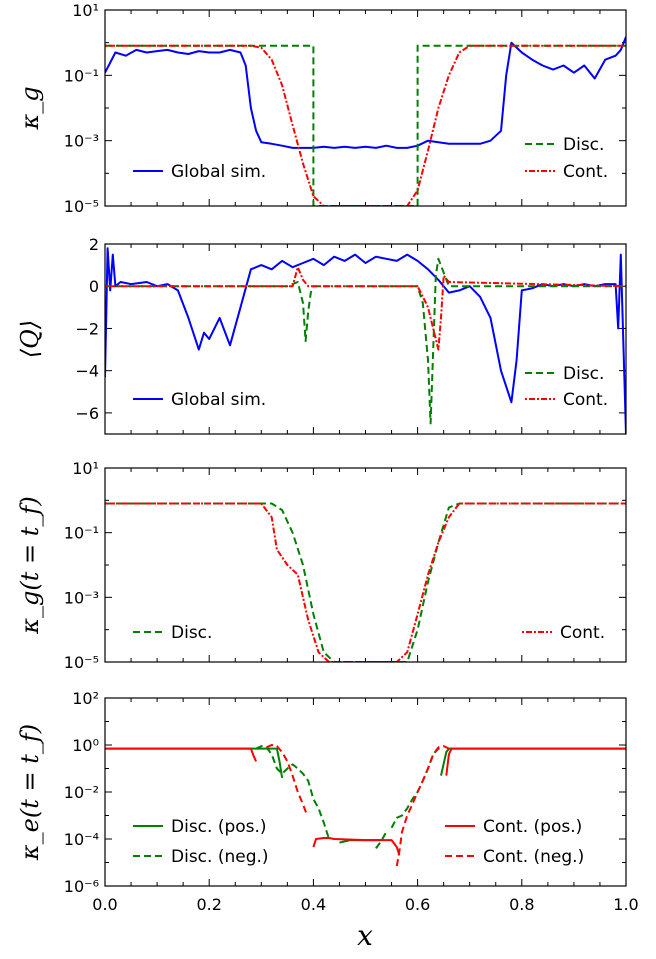 The width and height of the screenshot is (656, 959). Describe the element at coordinates (104, 904) in the screenshot. I see `x-tick-label: 0.0` at that location.